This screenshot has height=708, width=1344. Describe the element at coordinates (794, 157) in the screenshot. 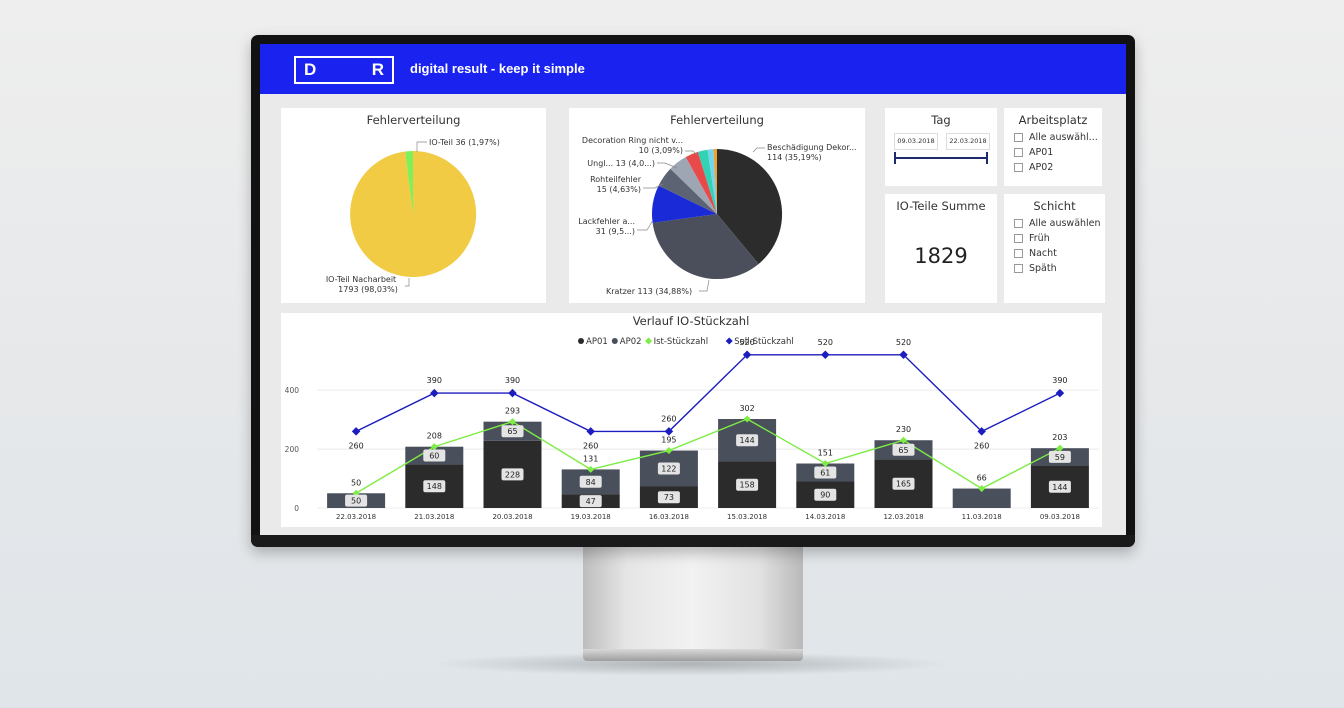

I see `pie-label-besch-value: 114 (35,19%)` at that location.